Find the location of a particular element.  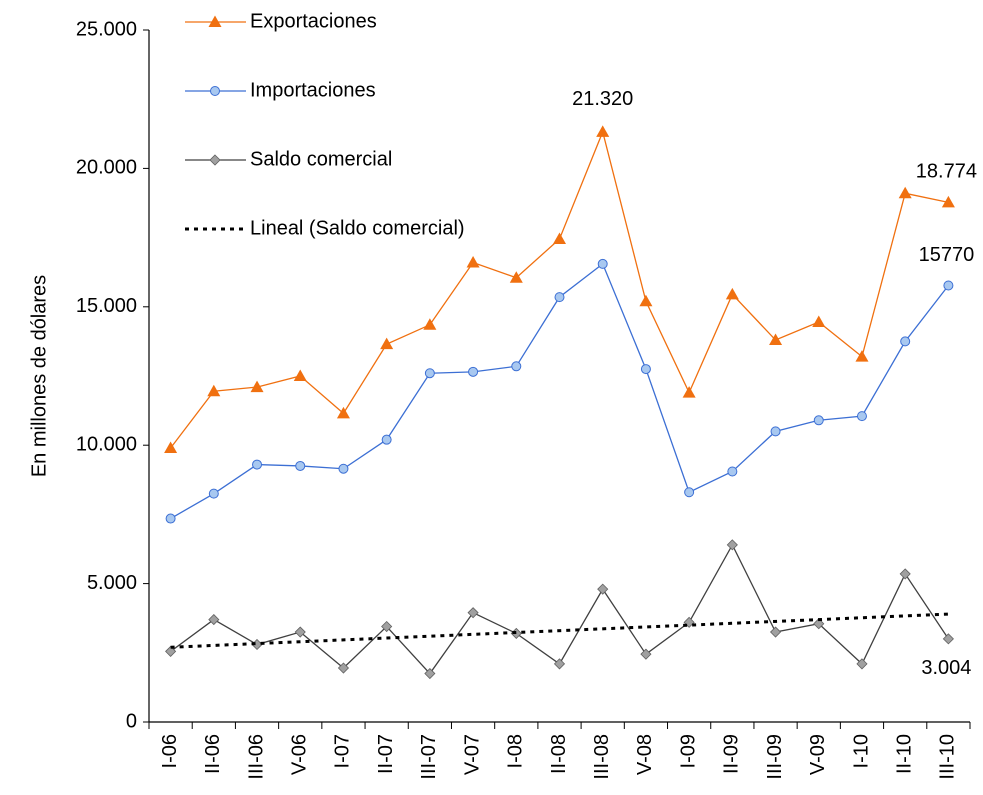

data-label: 15770 is located at coordinates (947, 255).